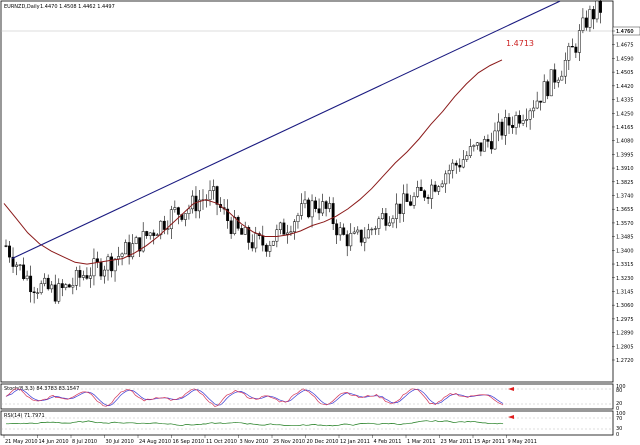  I want to click on time-tick-label: 4 Feb 2011, so click(388, 442).